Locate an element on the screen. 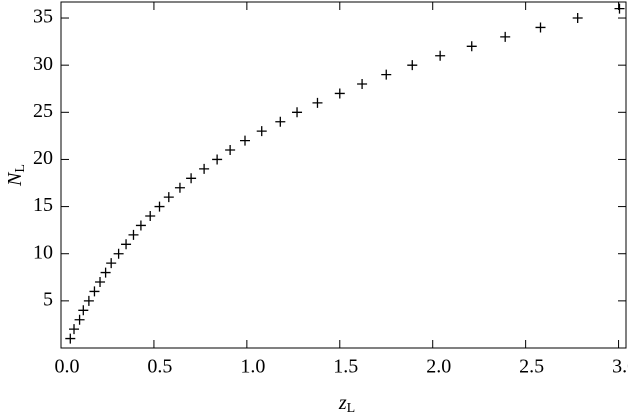 This screenshot has height=416, width=628. y-tick-label: 35 is located at coordinates (43, 17).